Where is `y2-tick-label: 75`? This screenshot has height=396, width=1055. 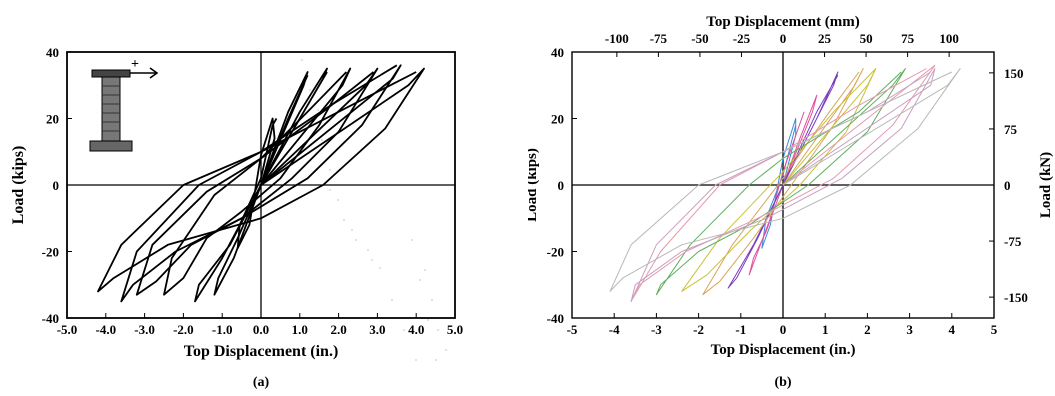
y2-tick-label: 75 is located at coordinates (1011, 129).